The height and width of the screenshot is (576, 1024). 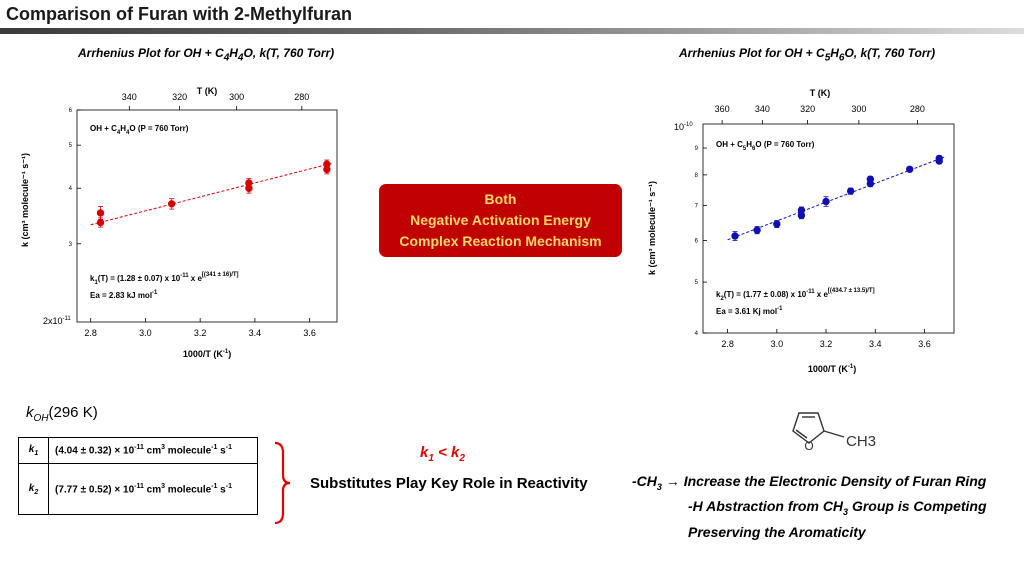 What do you see at coordinates (226, 58) in the screenshot?
I see `plot1-title-s1: 4` at bounding box center [226, 58].